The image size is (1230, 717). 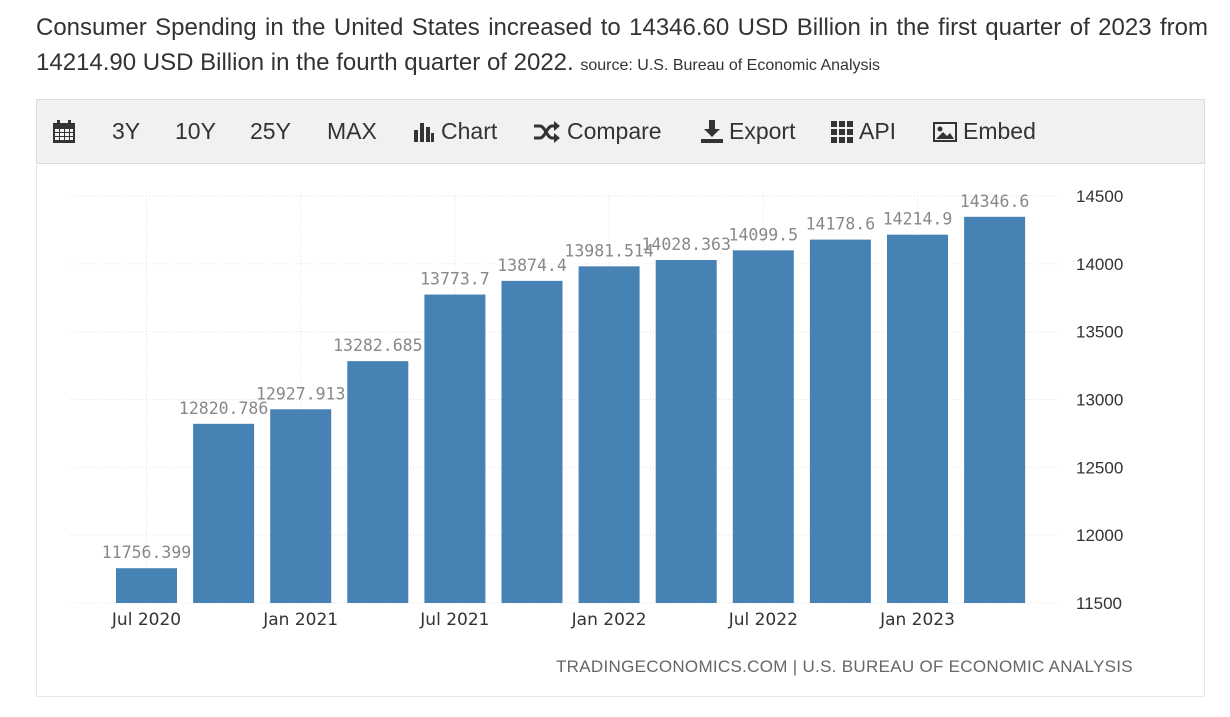 I want to click on x-tick-label: Jan 2021, so click(x=300, y=620).